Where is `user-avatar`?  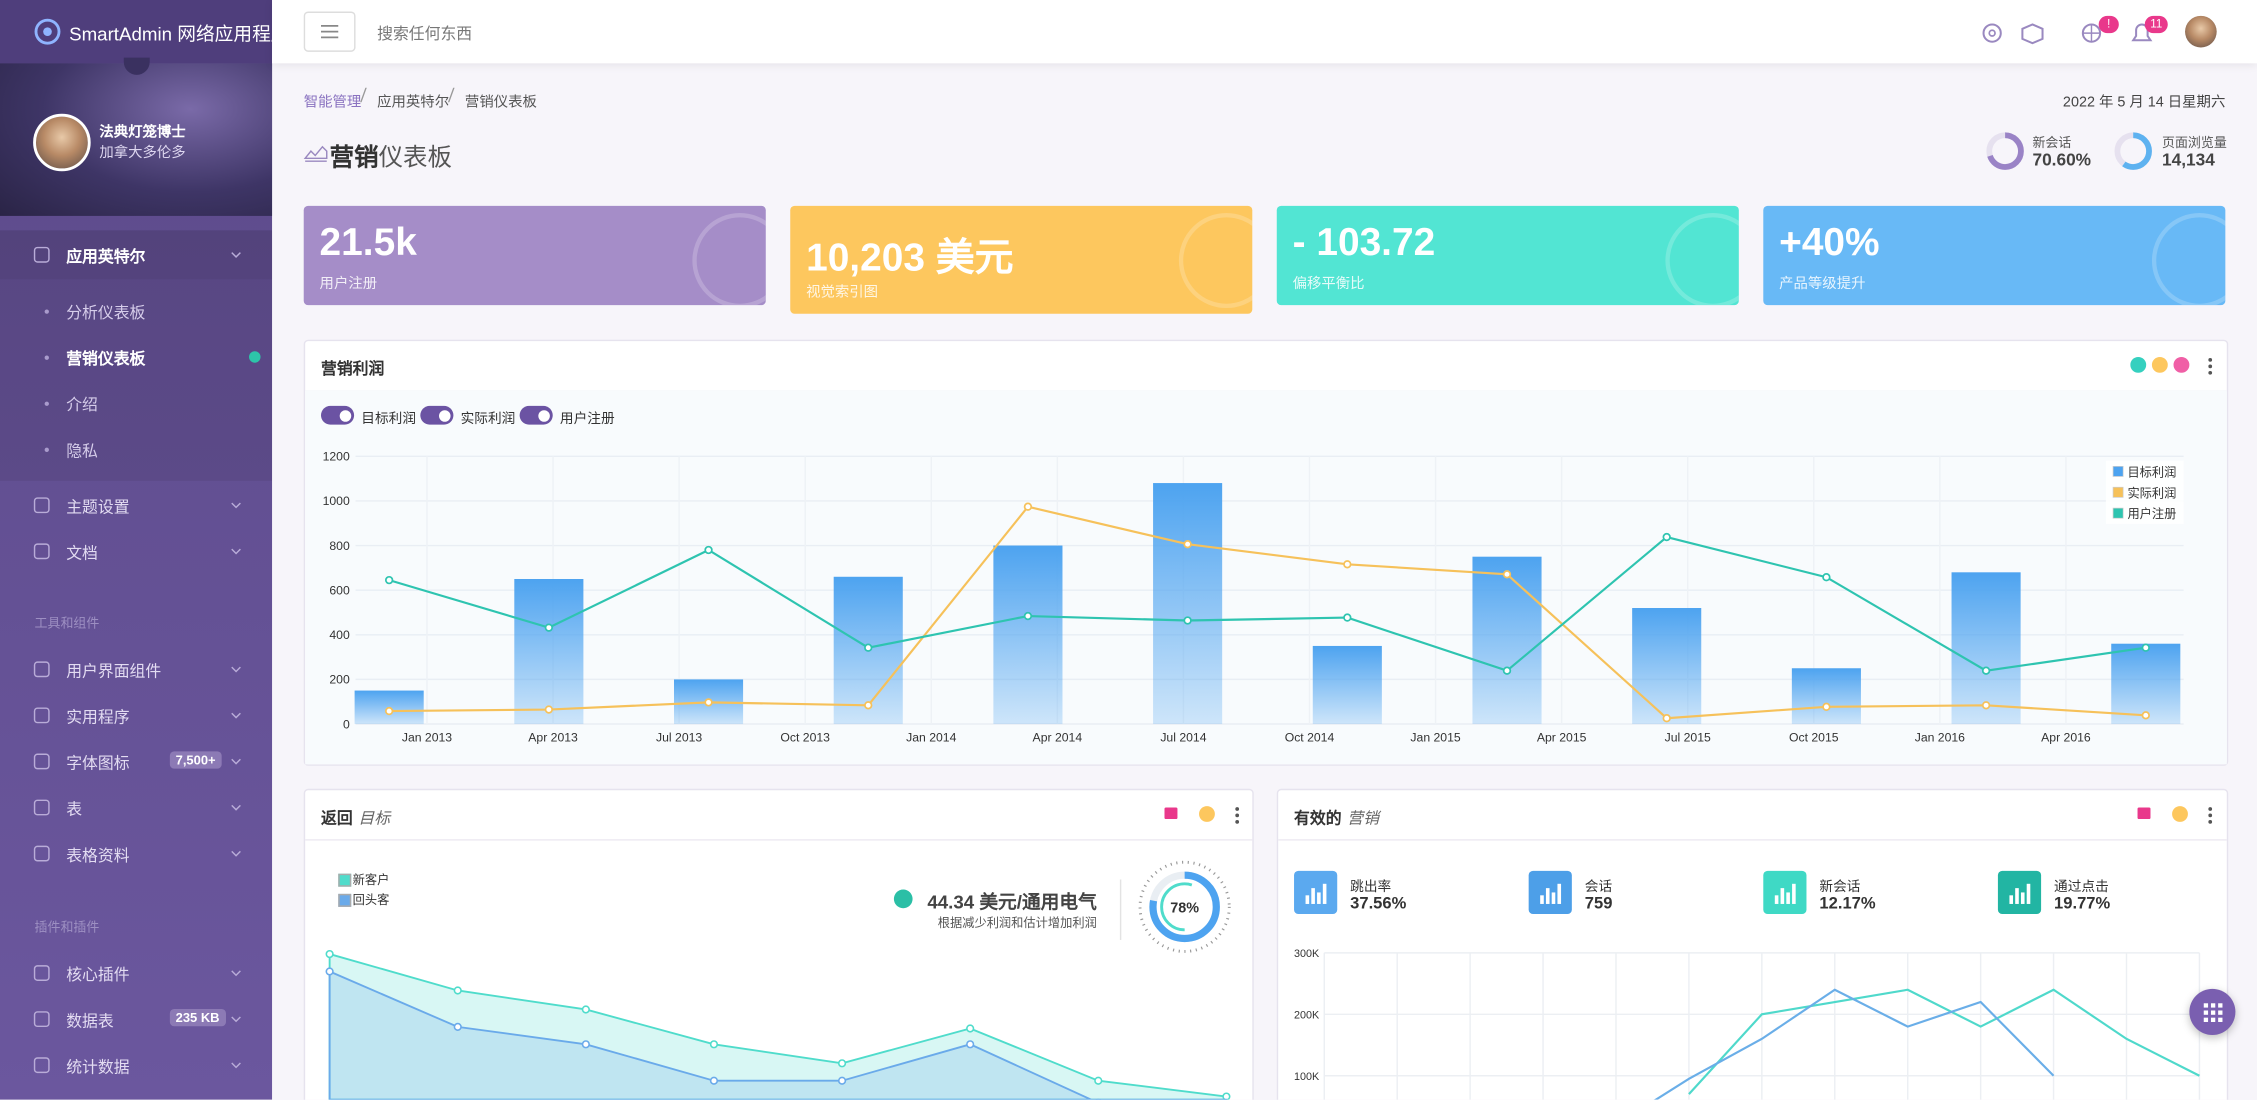
user-avatar is located at coordinates (2201, 31).